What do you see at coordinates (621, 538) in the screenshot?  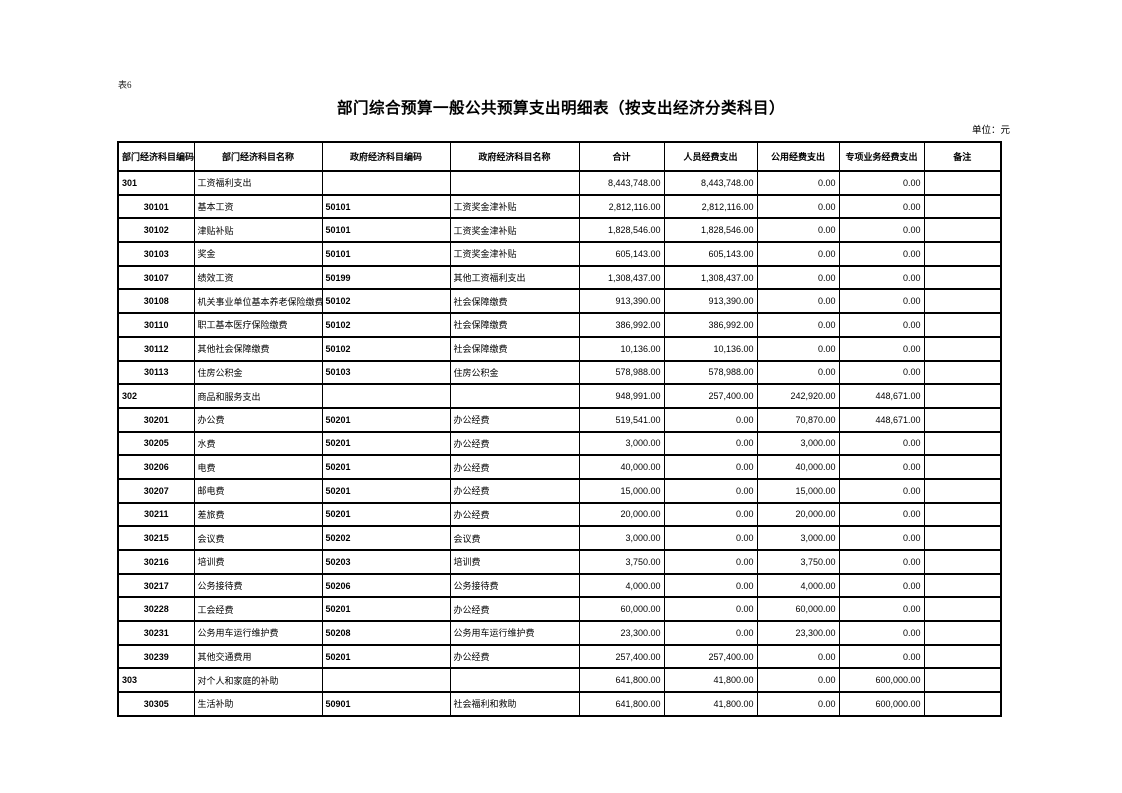 I see `total-cell: 3,000.00` at bounding box center [621, 538].